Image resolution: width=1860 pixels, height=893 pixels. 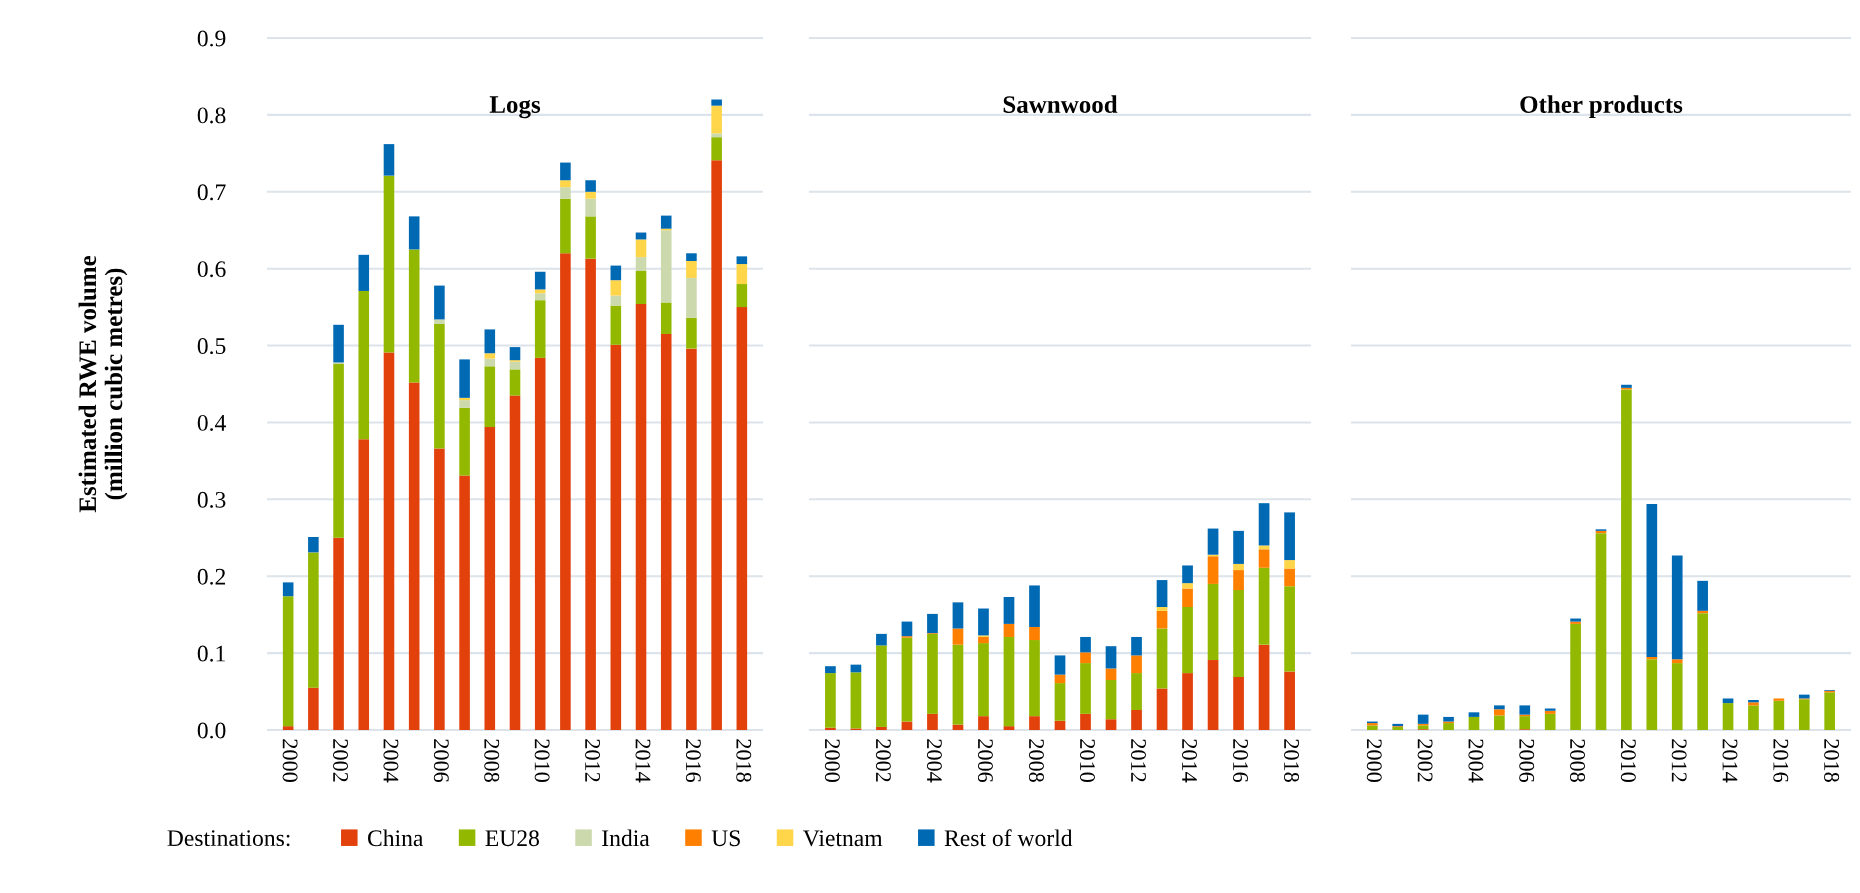 I want to click on y-tick-label: 0.3, so click(x=211, y=499).